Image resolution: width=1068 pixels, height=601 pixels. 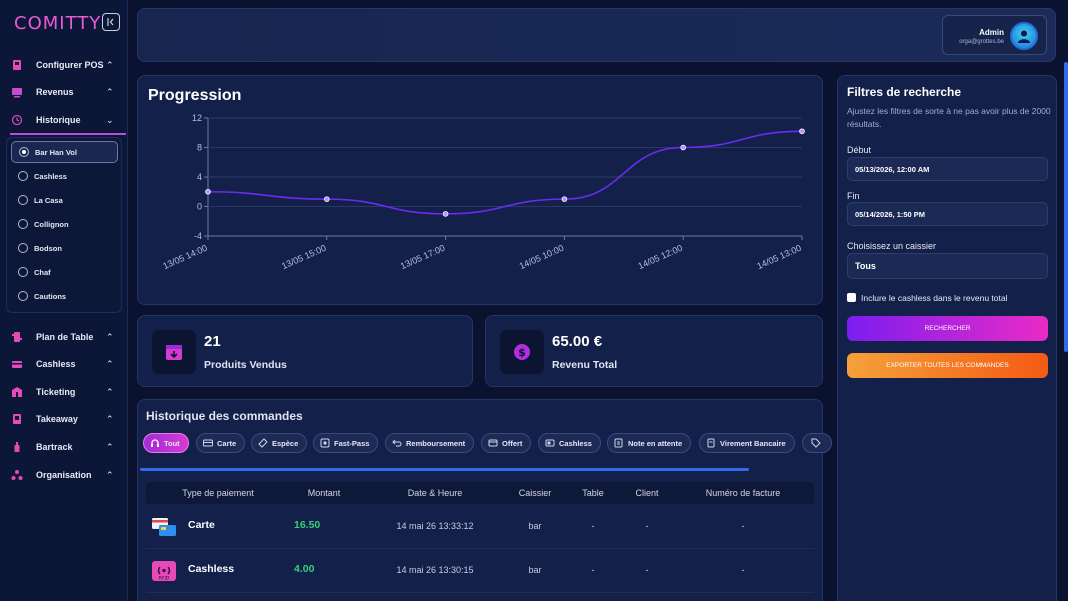 I want to click on column-header: Numéro de facture, so click(x=743, y=493).